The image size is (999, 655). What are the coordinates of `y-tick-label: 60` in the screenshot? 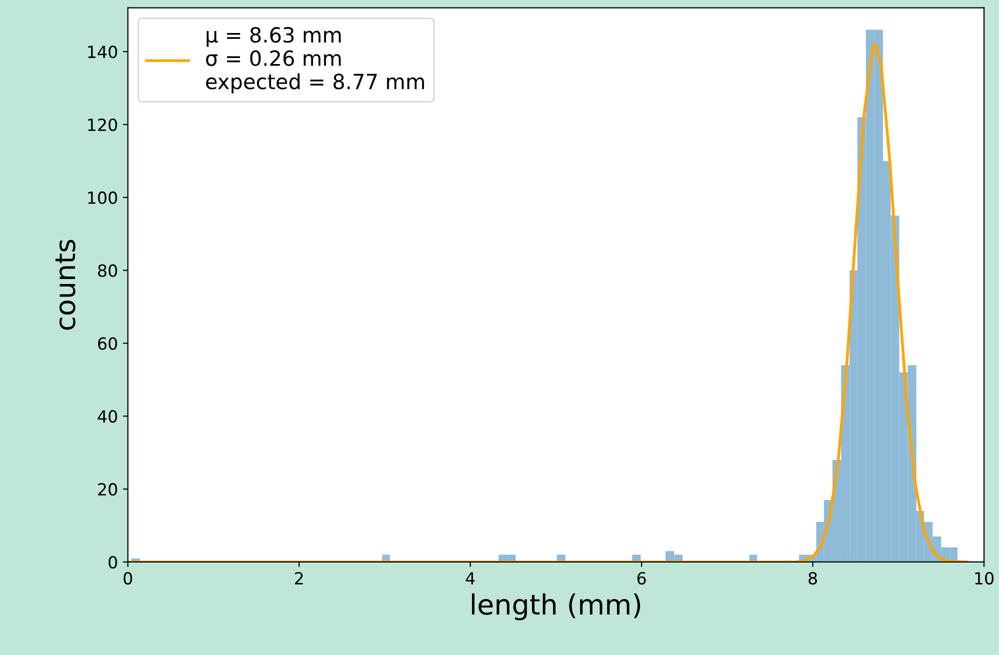 It's located at (108, 343).